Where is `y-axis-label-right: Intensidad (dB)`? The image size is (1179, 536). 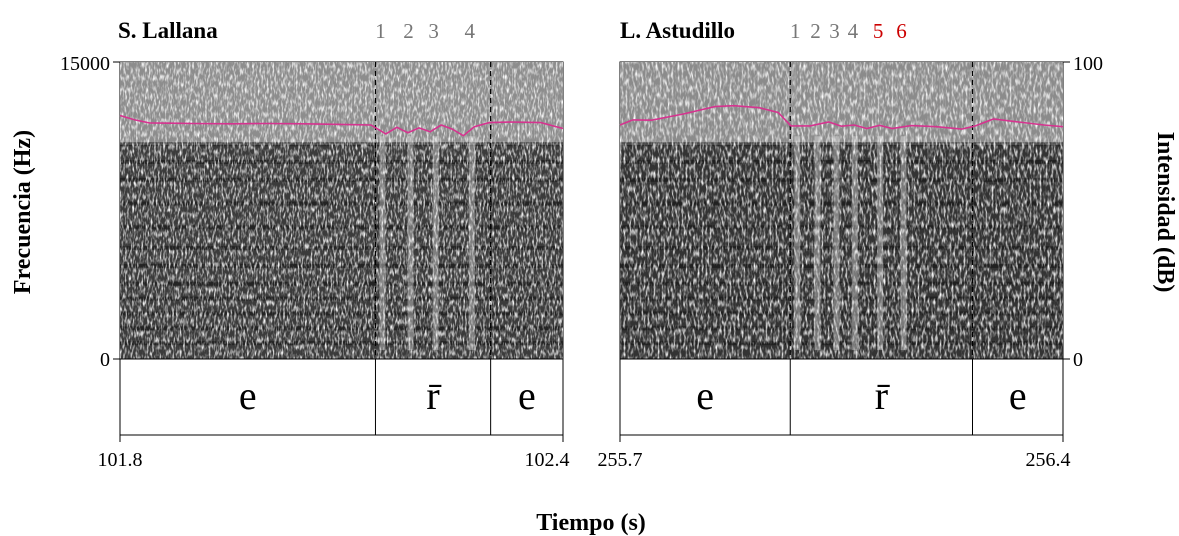 y-axis-label-right: Intensidad (dB) is located at coordinates (1165, 212).